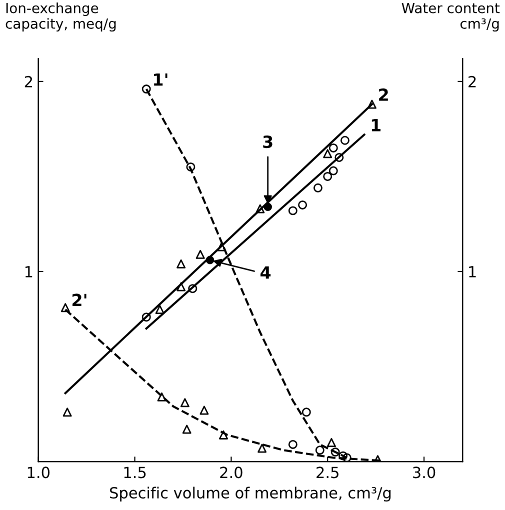  I want to click on y2-axis-title: Water content cm³/g, so click(451, 17).